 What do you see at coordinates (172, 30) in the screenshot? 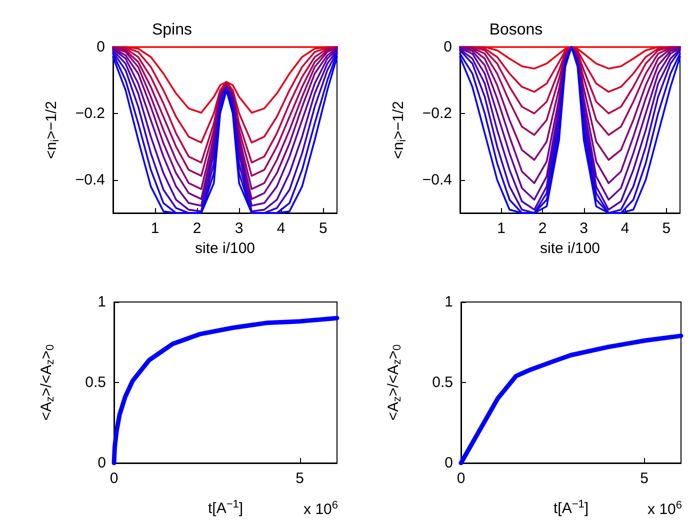
I see `chart-title: Spins` at bounding box center [172, 30].